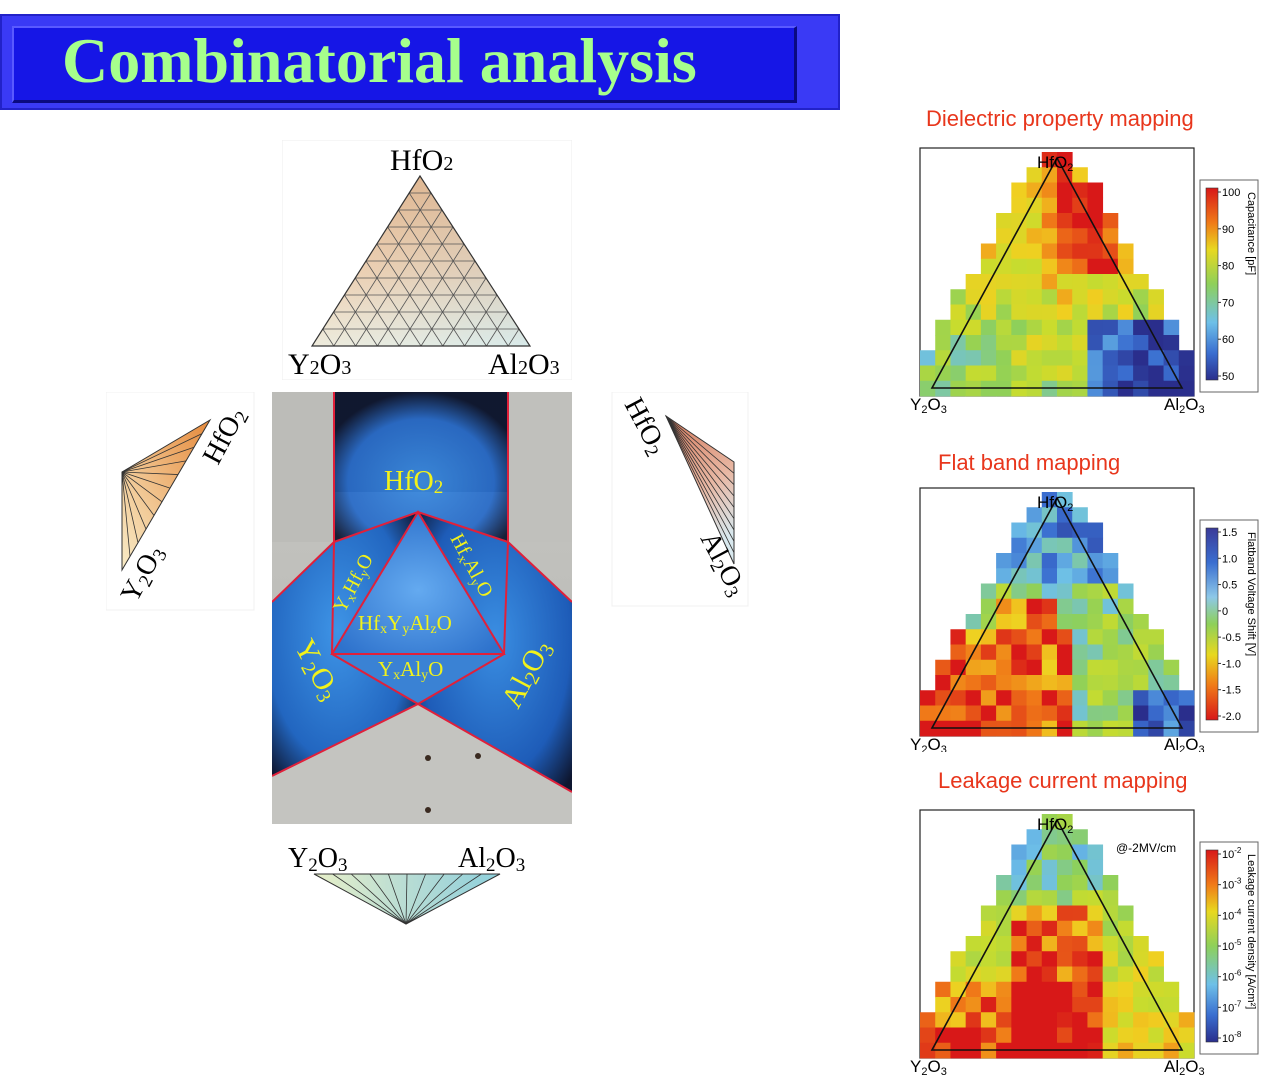 This screenshot has height=1086, width=1264. Describe the element at coordinates (1229, 586) in the screenshot. I see `colorbar-tick-label: 0.5` at that location.